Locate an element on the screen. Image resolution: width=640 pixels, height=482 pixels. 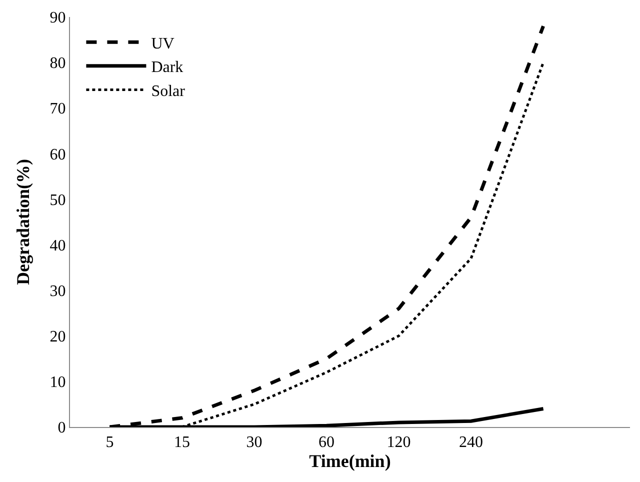
y-tick-label: 30 is located at coordinates (58, 291).